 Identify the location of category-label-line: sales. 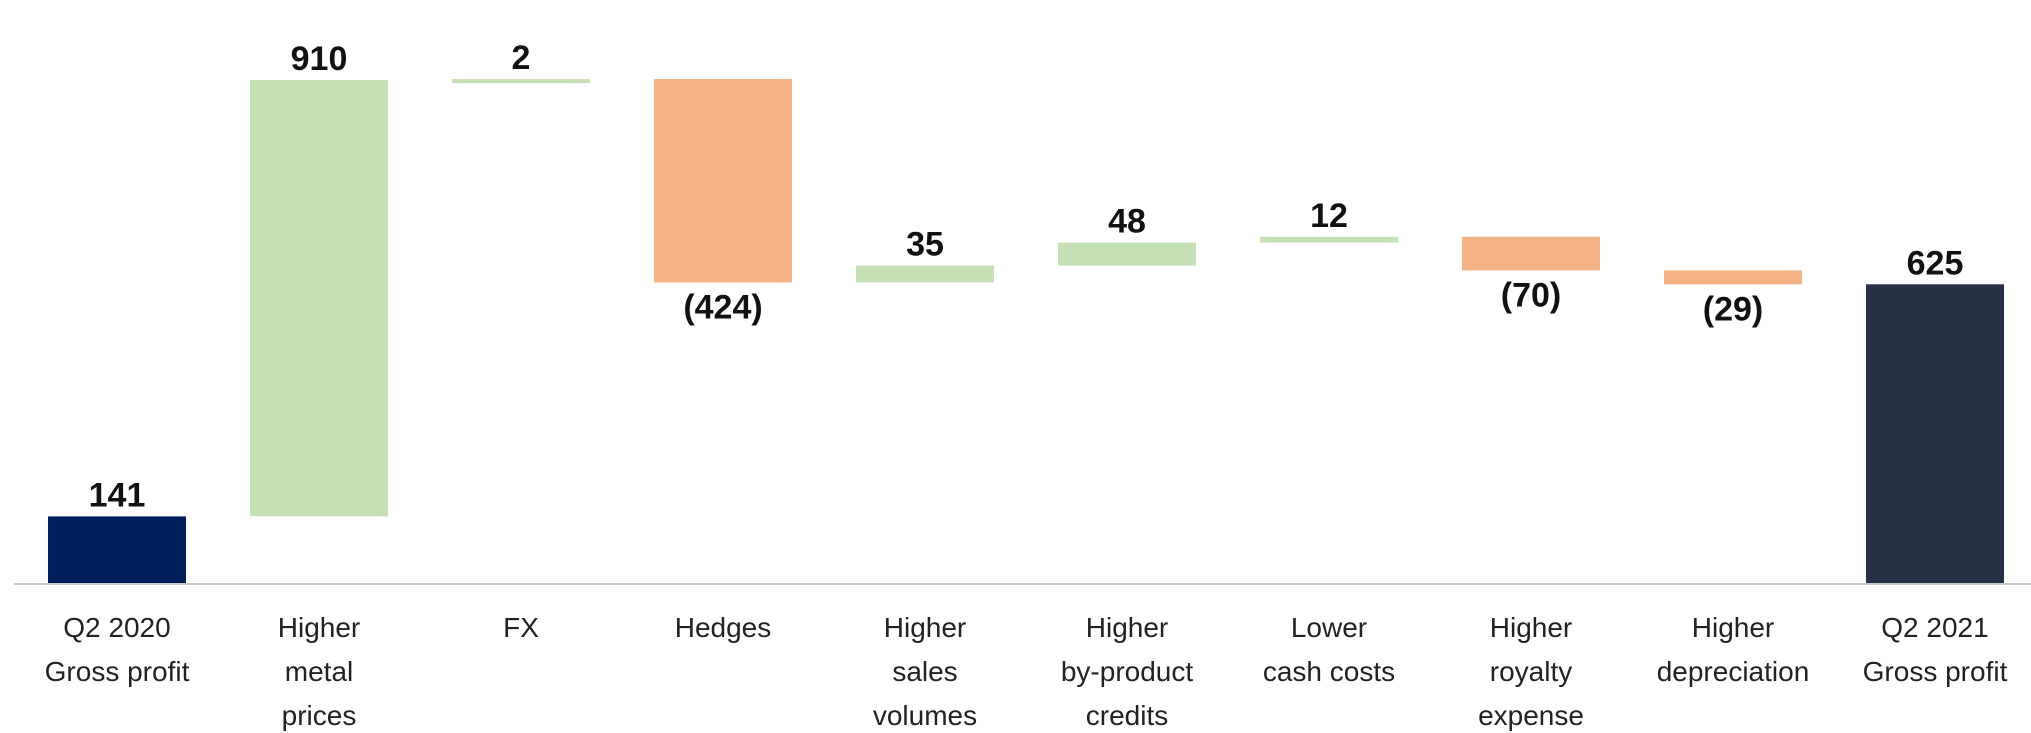
(924, 671).